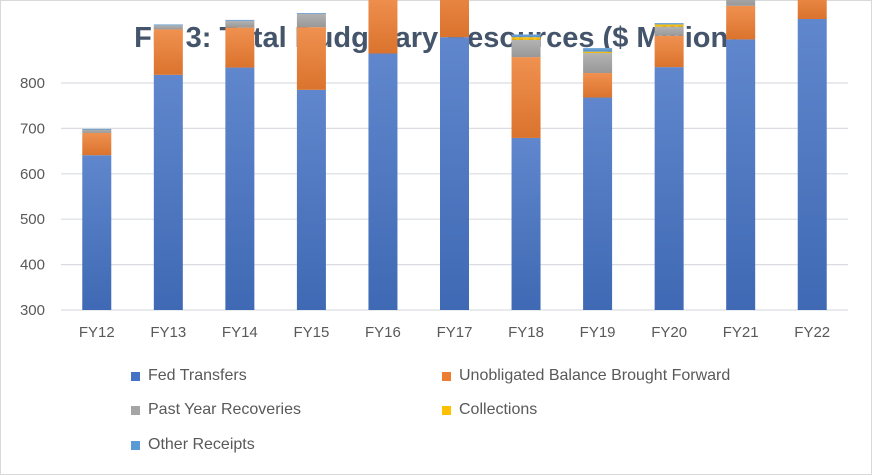  What do you see at coordinates (197, 375) in the screenshot?
I see `legend-label: Fed Transfers` at bounding box center [197, 375].